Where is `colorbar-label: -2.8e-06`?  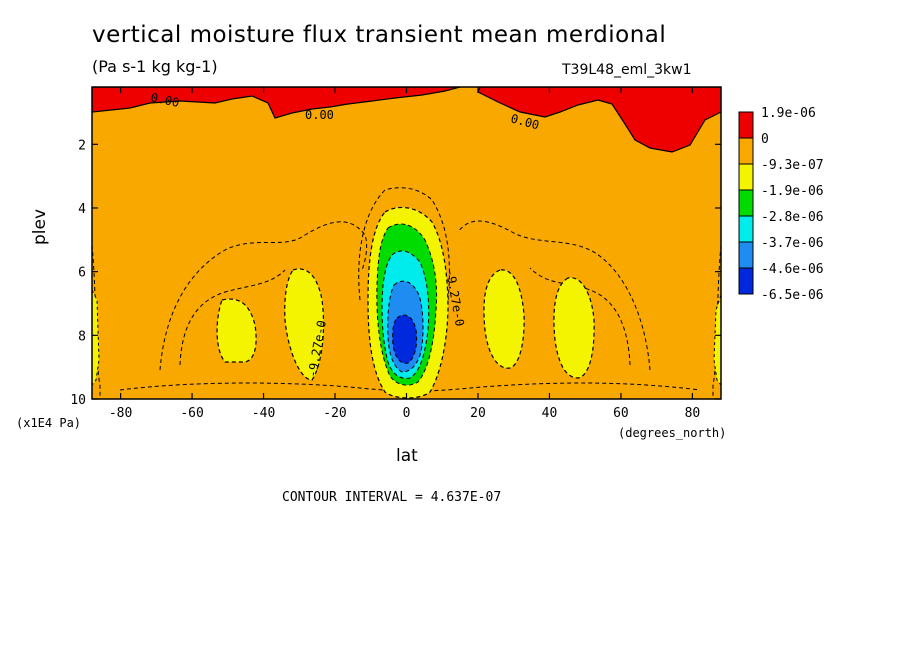 colorbar-label: -2.8e-06 is located at coordinates (792, 217).